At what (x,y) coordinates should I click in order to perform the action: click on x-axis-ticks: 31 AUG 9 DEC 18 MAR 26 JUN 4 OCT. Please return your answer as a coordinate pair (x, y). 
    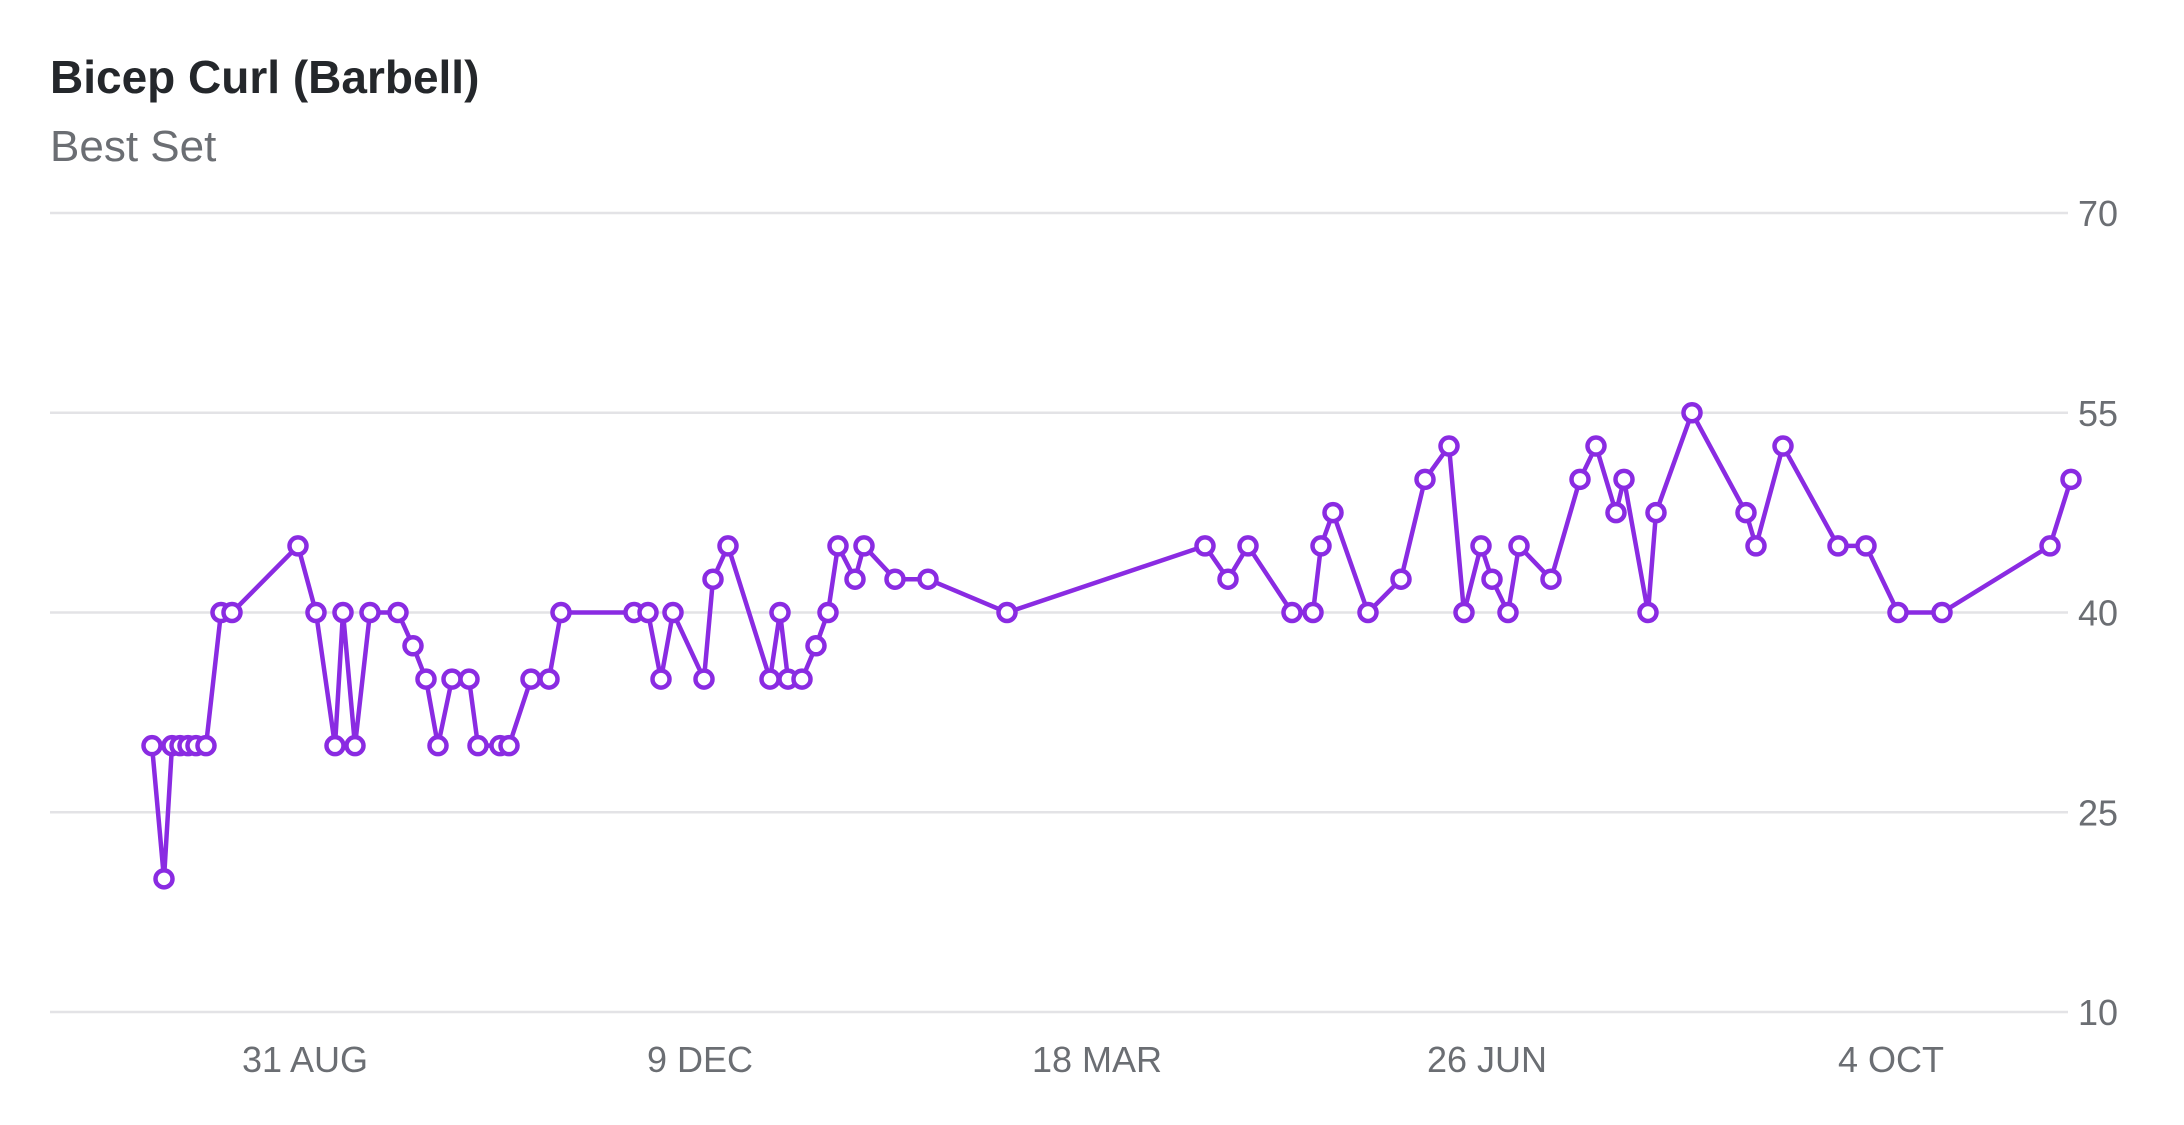
    Looking at the image, I should click on (1093, 1059).